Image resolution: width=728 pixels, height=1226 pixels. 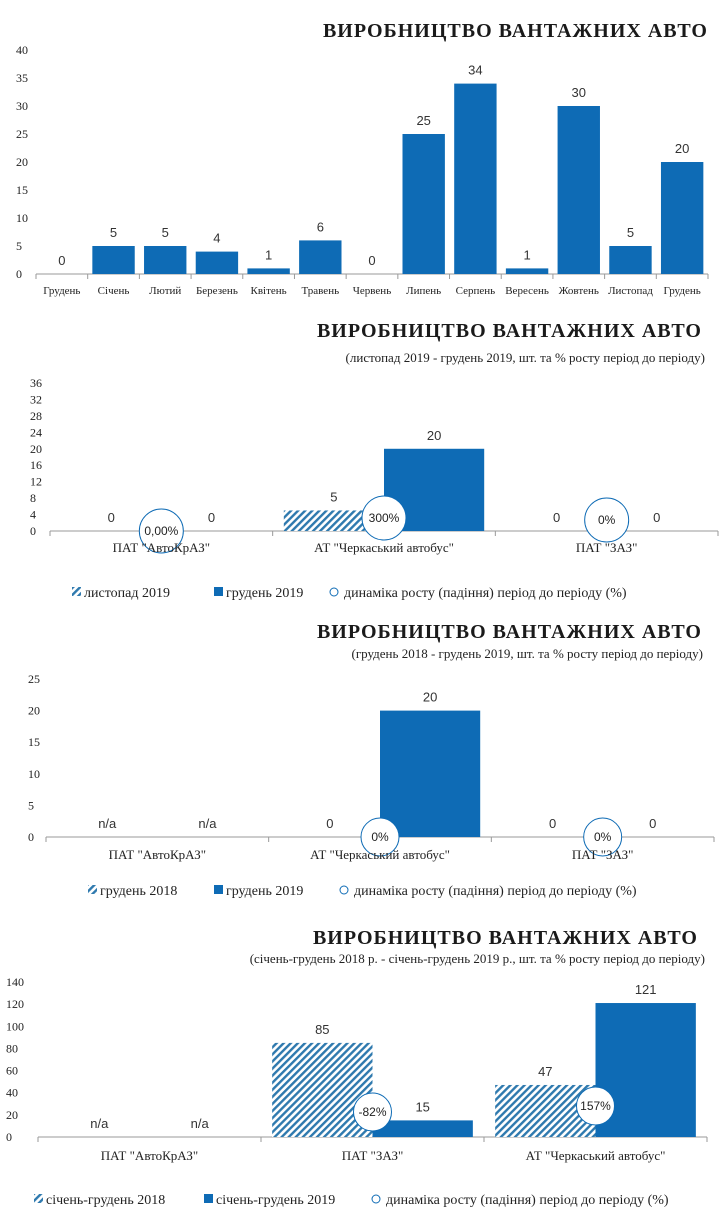 I want to click on y-tick-label: 4, so click(x=33, y=515).